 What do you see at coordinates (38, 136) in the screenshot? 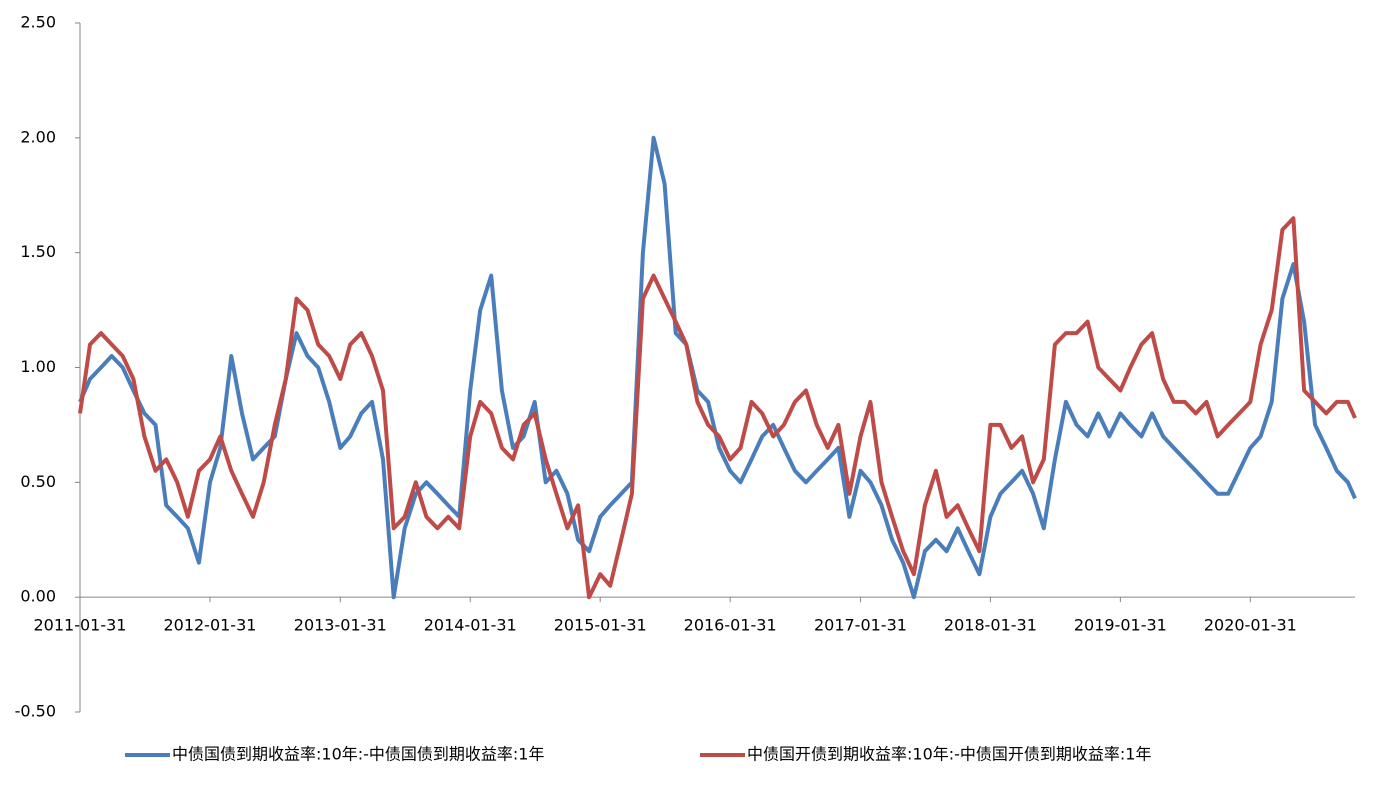
I see `y-tick-label: 2.00` at bounding box center [38, 136].